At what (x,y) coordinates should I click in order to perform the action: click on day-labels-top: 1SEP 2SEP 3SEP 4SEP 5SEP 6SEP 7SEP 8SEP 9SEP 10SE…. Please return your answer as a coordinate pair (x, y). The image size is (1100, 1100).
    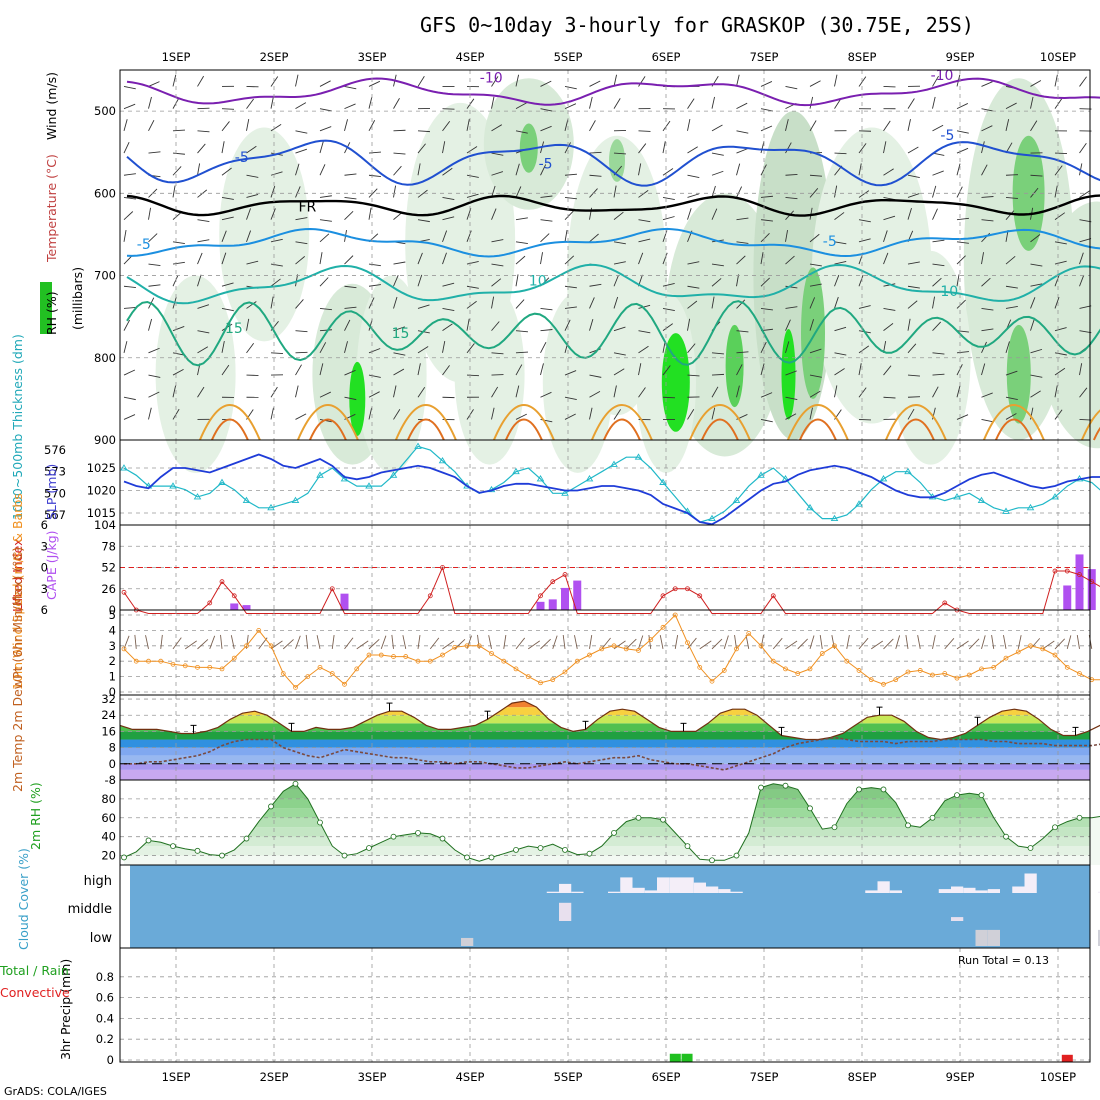
    Looking at the image, I should click on (619, 57).